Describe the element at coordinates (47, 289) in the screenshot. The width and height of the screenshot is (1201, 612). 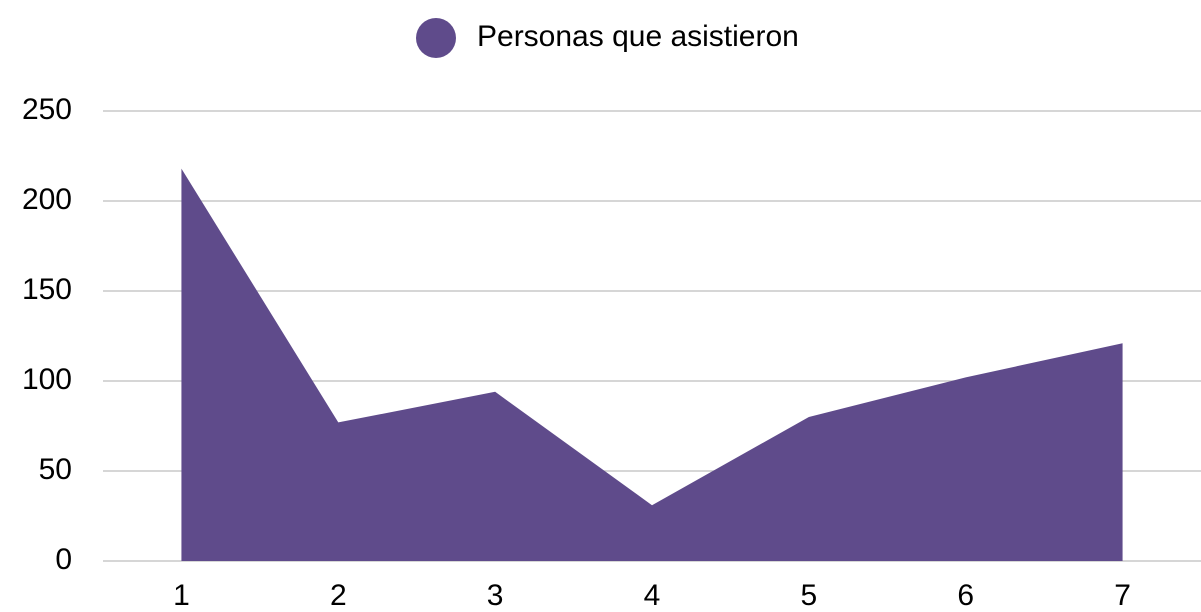
I see `y-tick-label: 150` at that location.